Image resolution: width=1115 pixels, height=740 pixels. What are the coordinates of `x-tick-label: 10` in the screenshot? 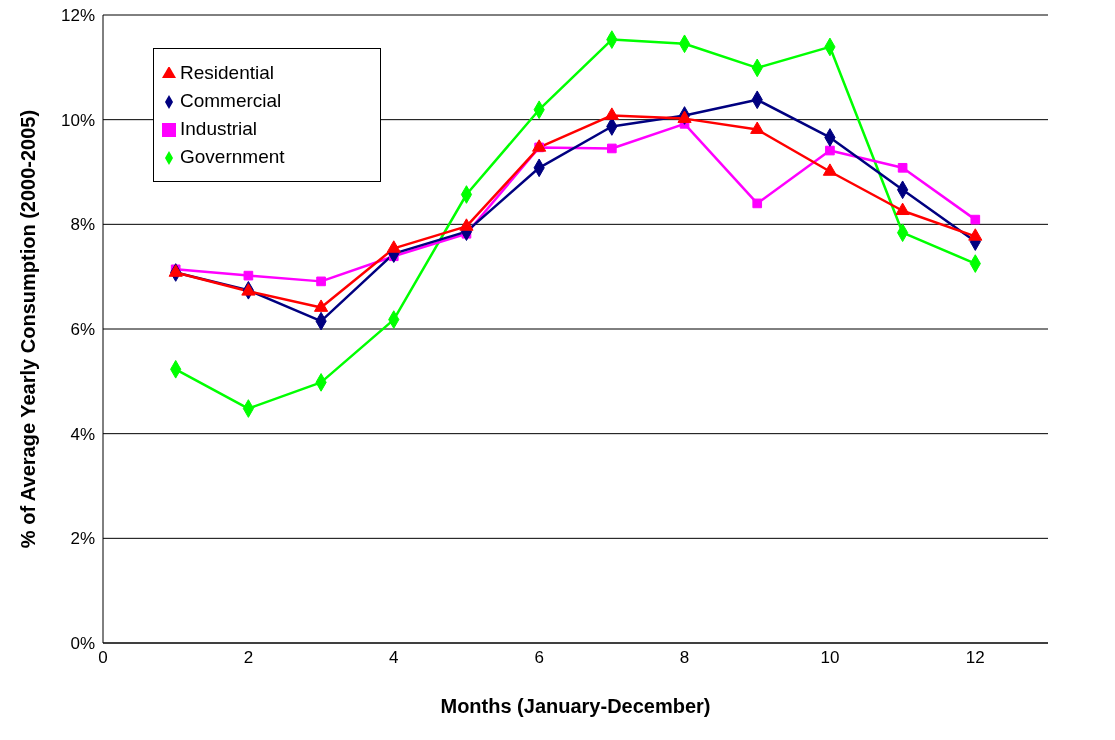 It's located at (830, 658).